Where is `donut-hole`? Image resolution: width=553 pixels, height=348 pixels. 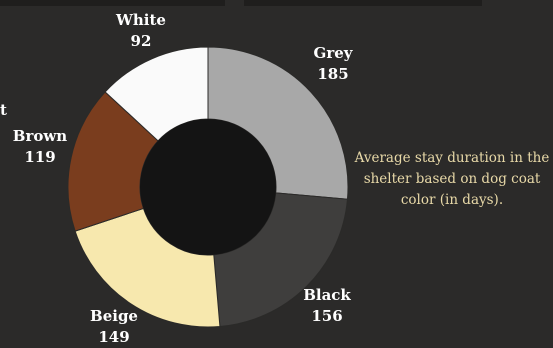 donut-hole is located at coordinates (208, 187).